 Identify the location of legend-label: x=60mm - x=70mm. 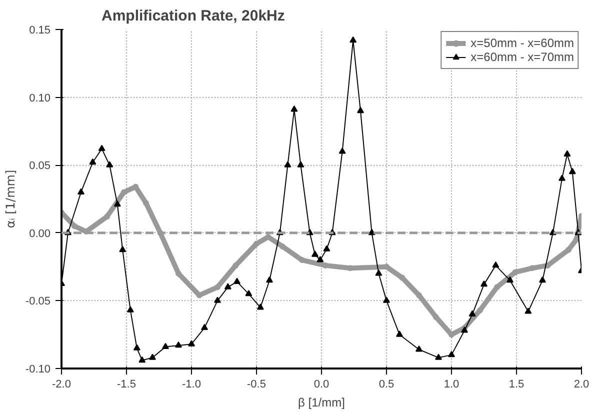
(522, 57).